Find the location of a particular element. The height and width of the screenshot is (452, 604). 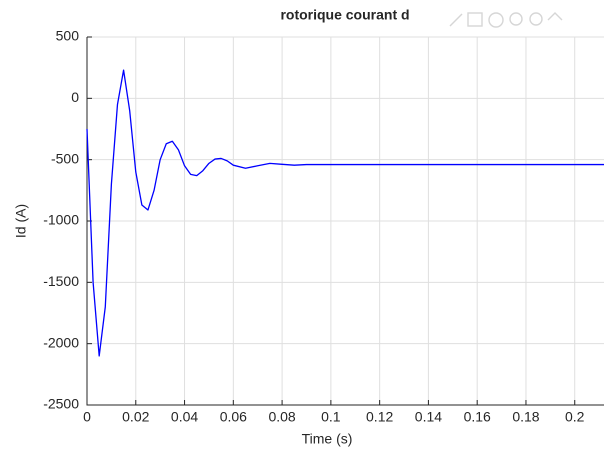

x-tick-label: 0.02 is located at coordinates (135, 417).